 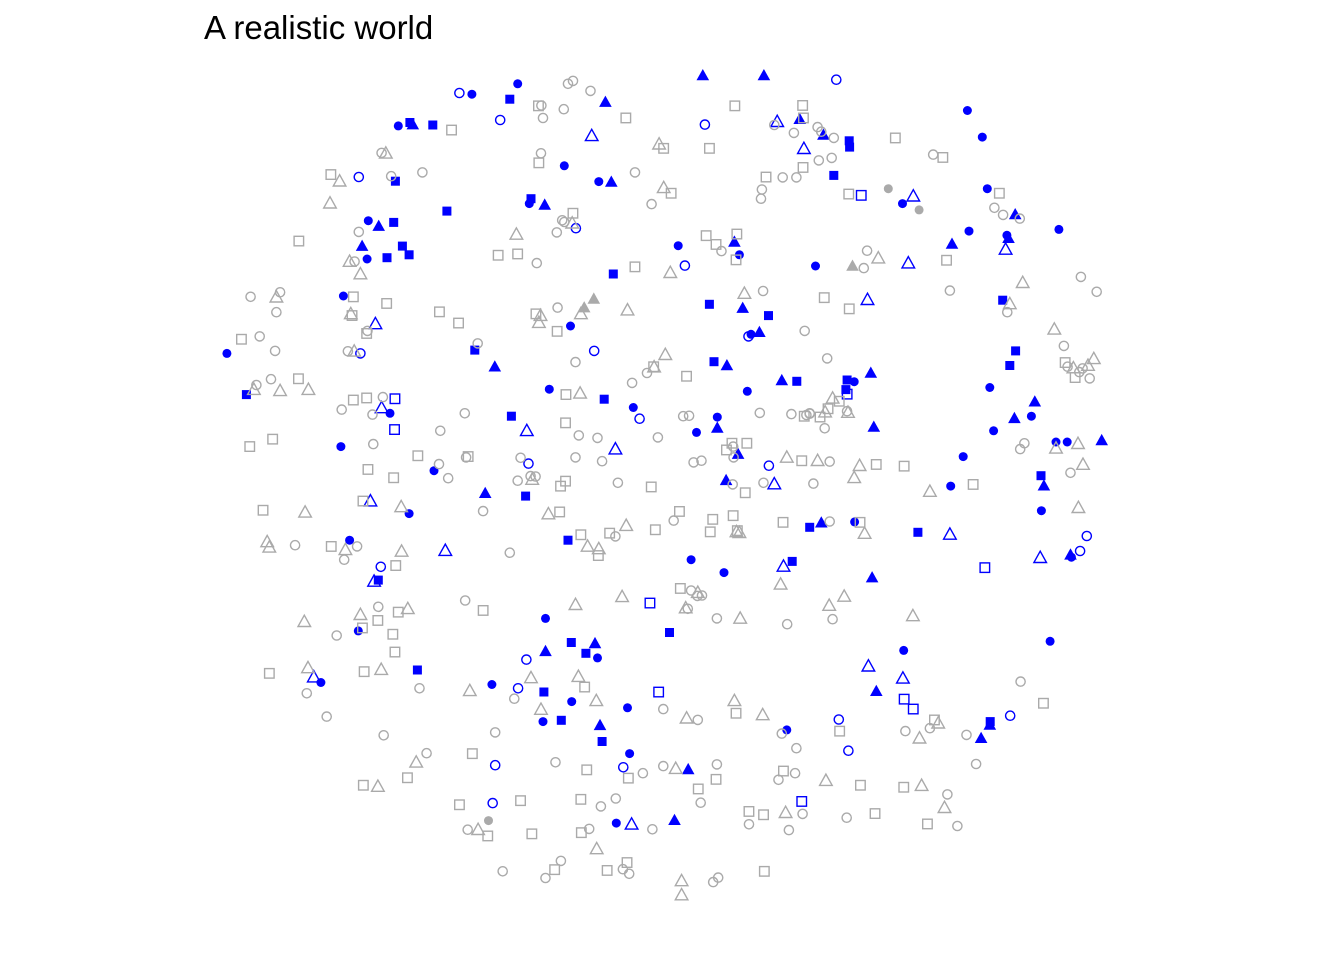 What do you see at coordinates (774, 483) in the screenshot?
I see `point-blue-triangle-open` at bounding box center [774, 483].